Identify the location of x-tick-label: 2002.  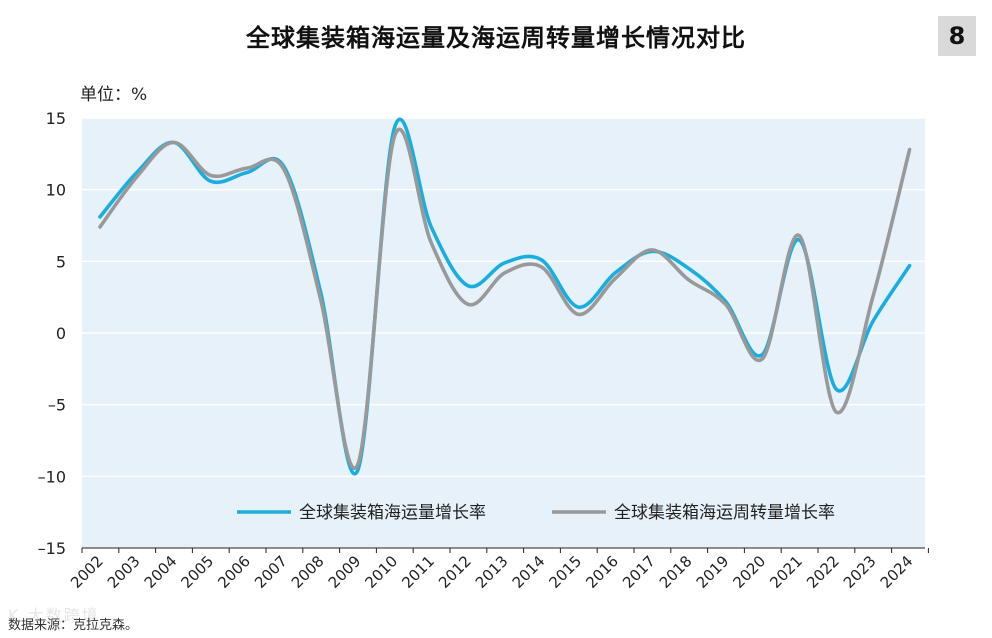
(87, 572).